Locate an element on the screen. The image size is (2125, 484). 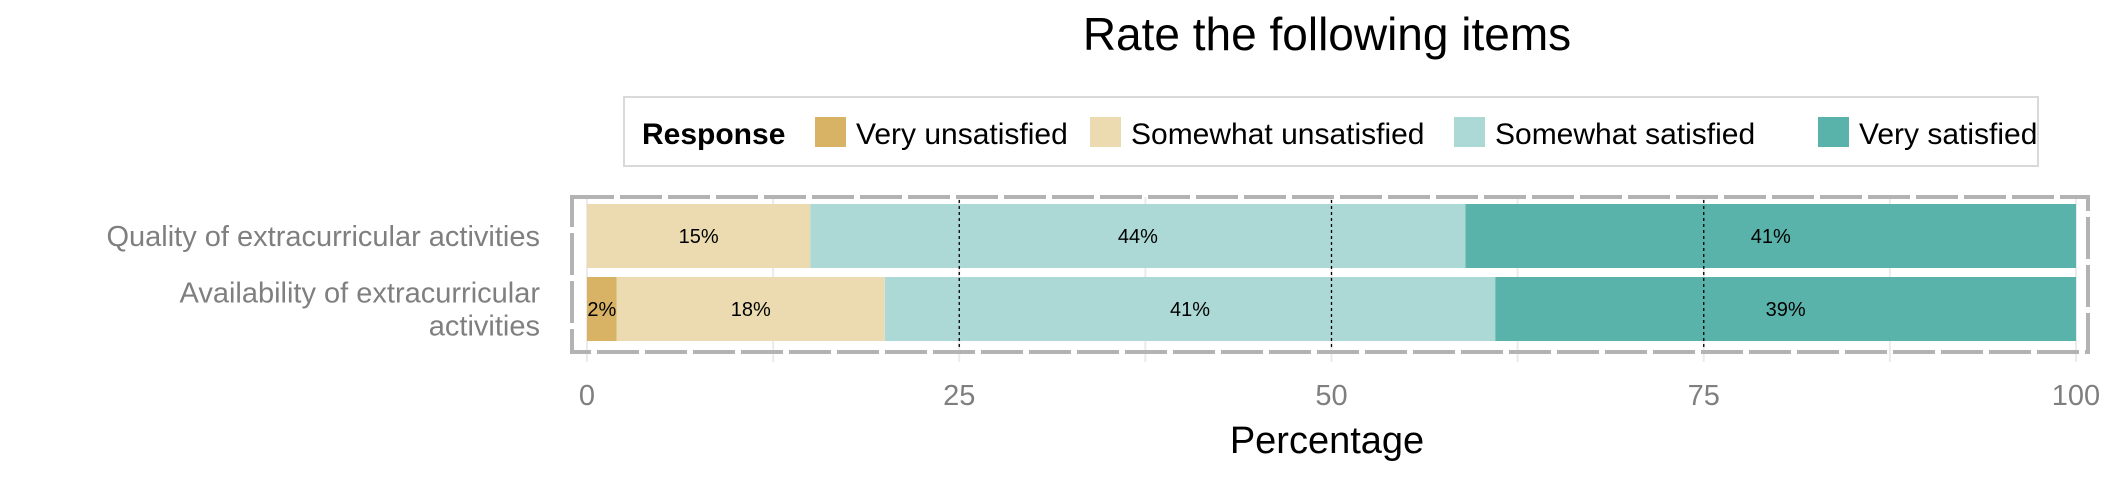
legend-item: Somewhat satisfied is located at coordinates (1604, 134).